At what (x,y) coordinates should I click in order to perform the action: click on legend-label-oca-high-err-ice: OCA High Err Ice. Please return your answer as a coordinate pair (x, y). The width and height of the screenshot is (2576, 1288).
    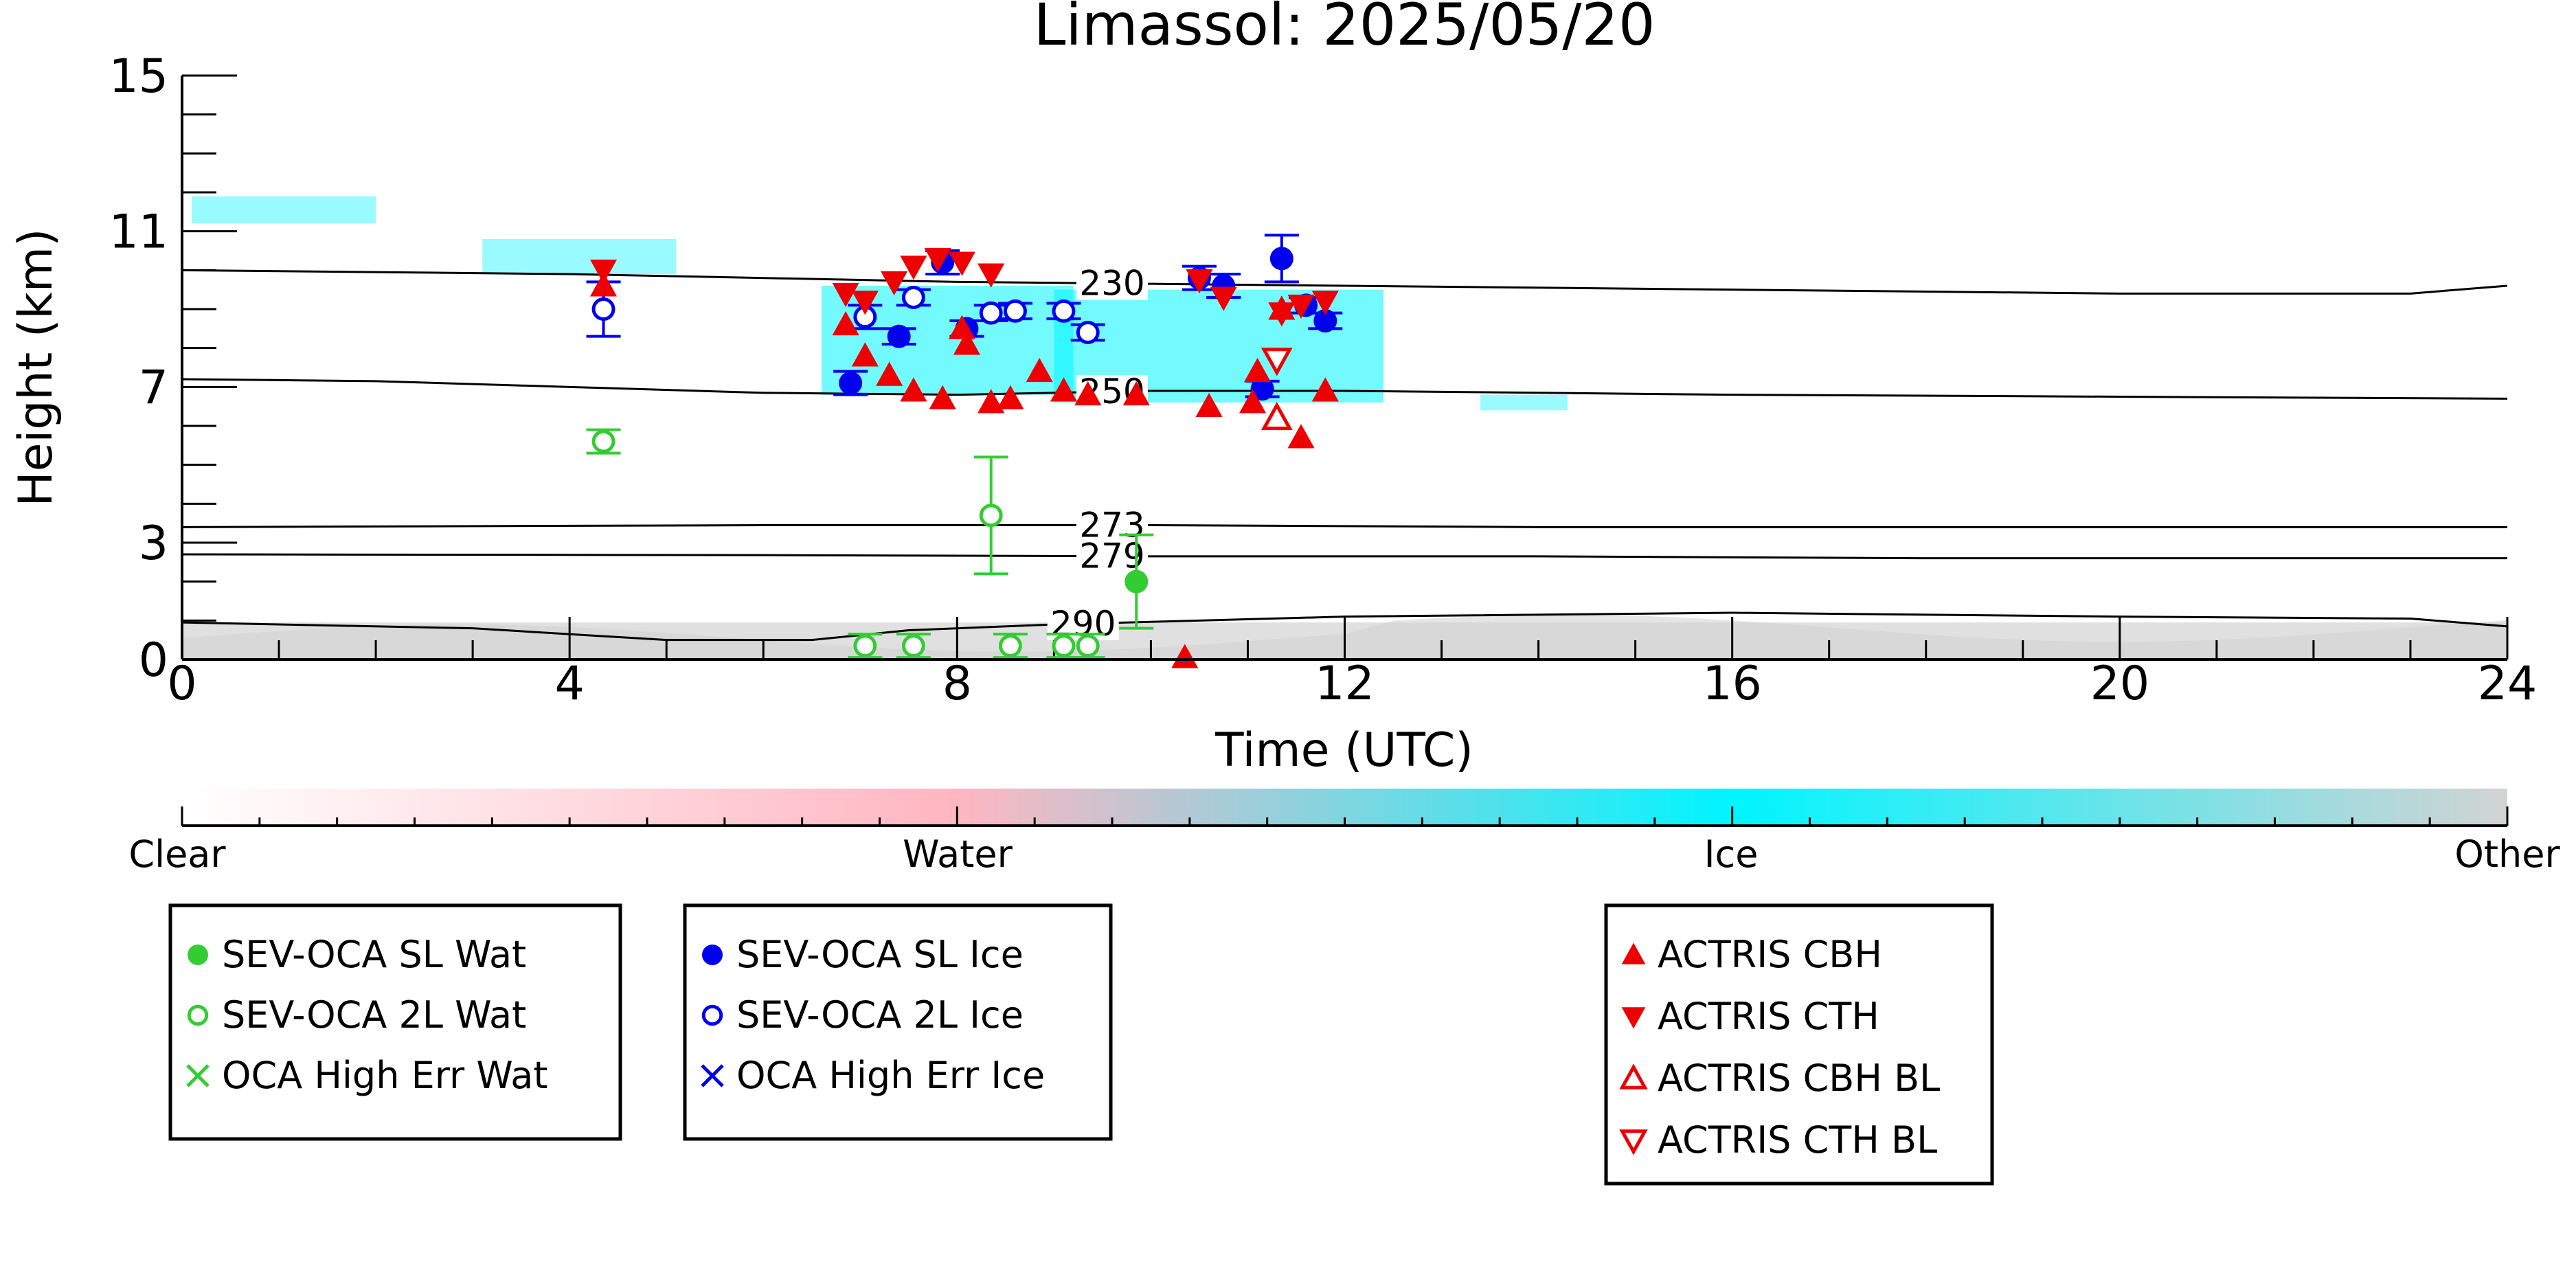
    Looking at the image, I should click on (890, 1075).